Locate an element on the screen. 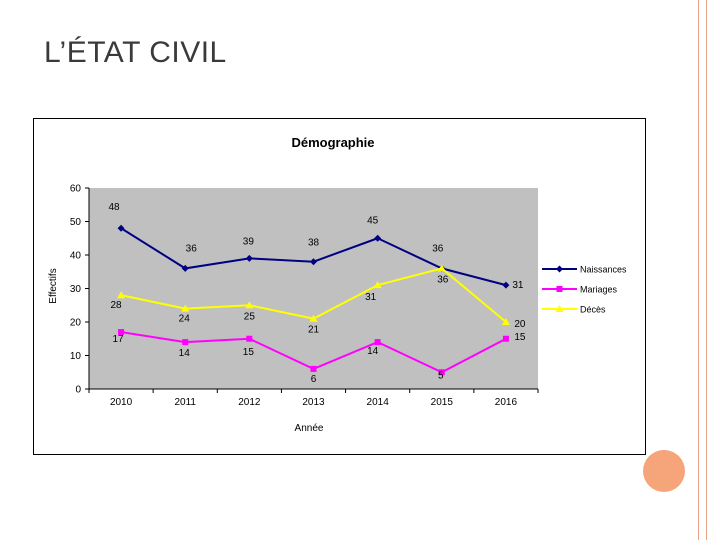 The height and width of the screenshot is (540, 720). y-tick-label: 20 is located at coordinates (76, 323).